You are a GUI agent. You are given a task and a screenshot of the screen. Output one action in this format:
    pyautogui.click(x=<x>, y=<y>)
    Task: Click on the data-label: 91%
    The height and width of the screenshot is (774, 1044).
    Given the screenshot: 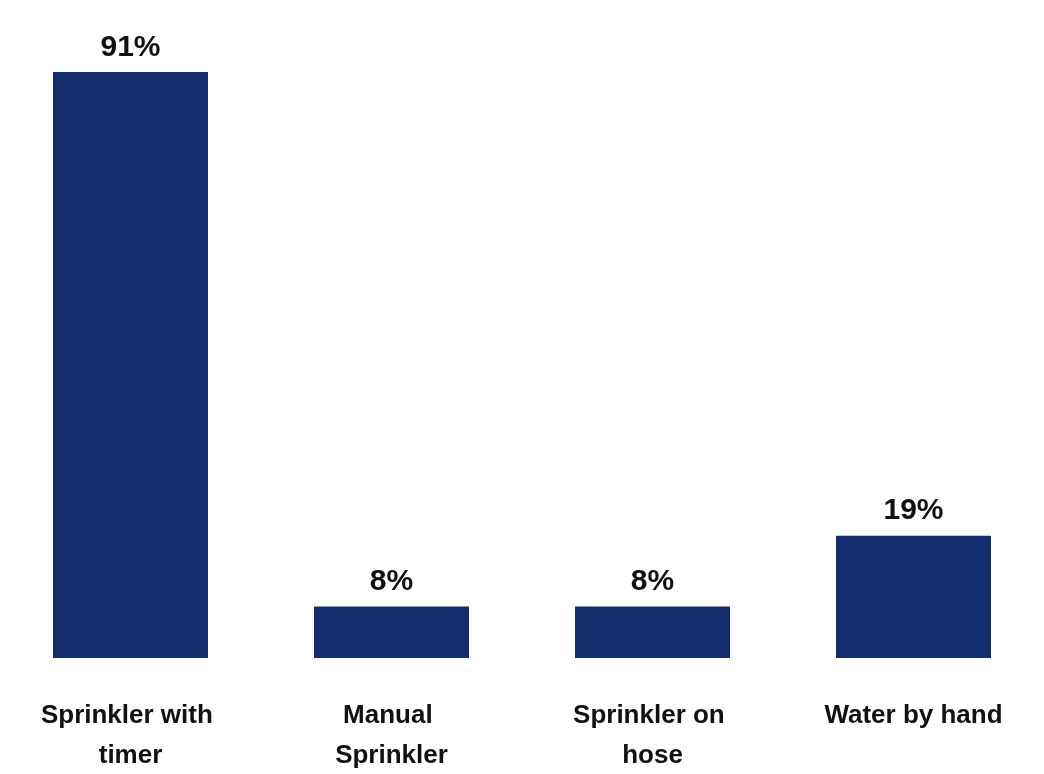 What is the action you would take?
    pyautogui.click(x=130, y=45)
    